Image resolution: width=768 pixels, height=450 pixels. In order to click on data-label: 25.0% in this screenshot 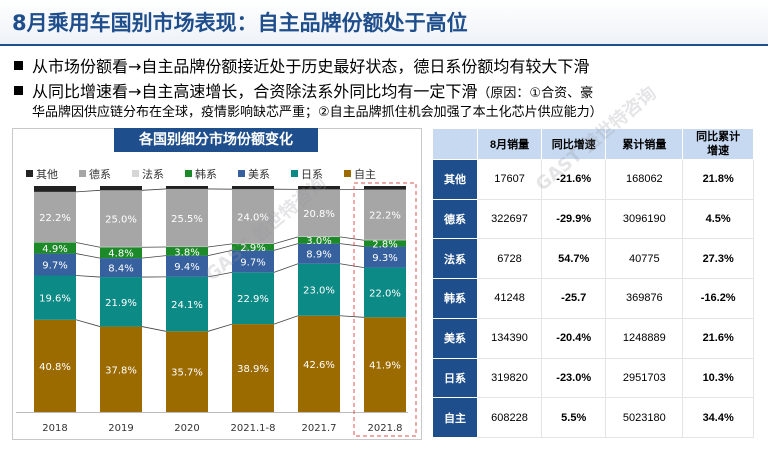, I will do `click(121, 220)`.